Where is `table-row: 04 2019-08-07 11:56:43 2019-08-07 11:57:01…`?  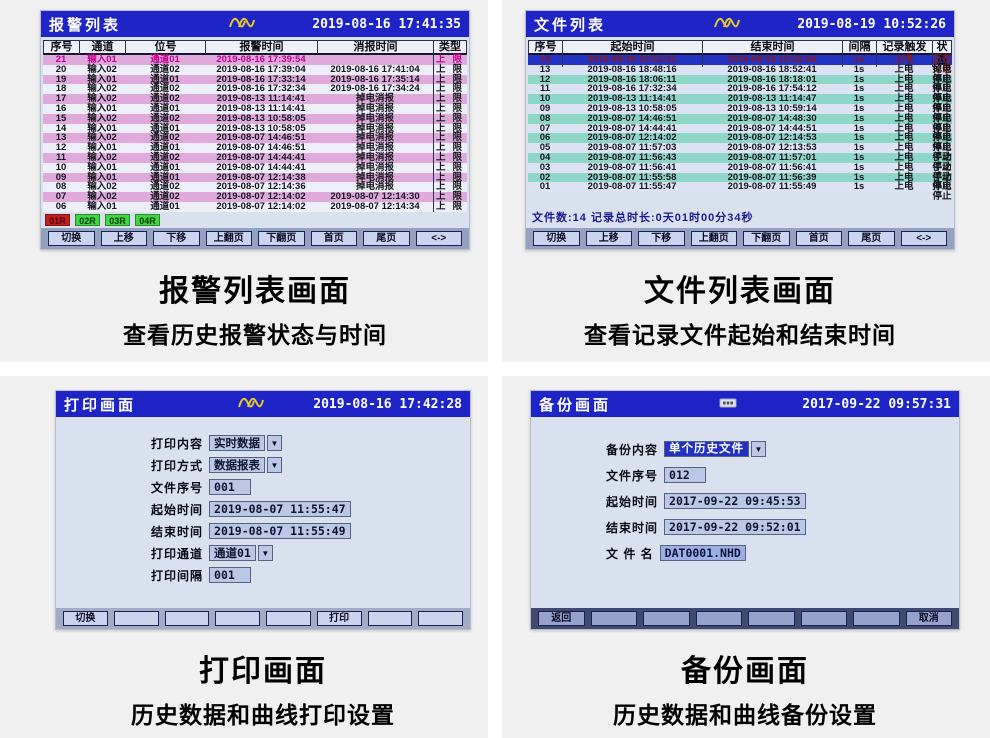
table-row: 04 2019-08-07 11:56:43 2019-08-07 11:57:01… is located at coordinates (740, 162).